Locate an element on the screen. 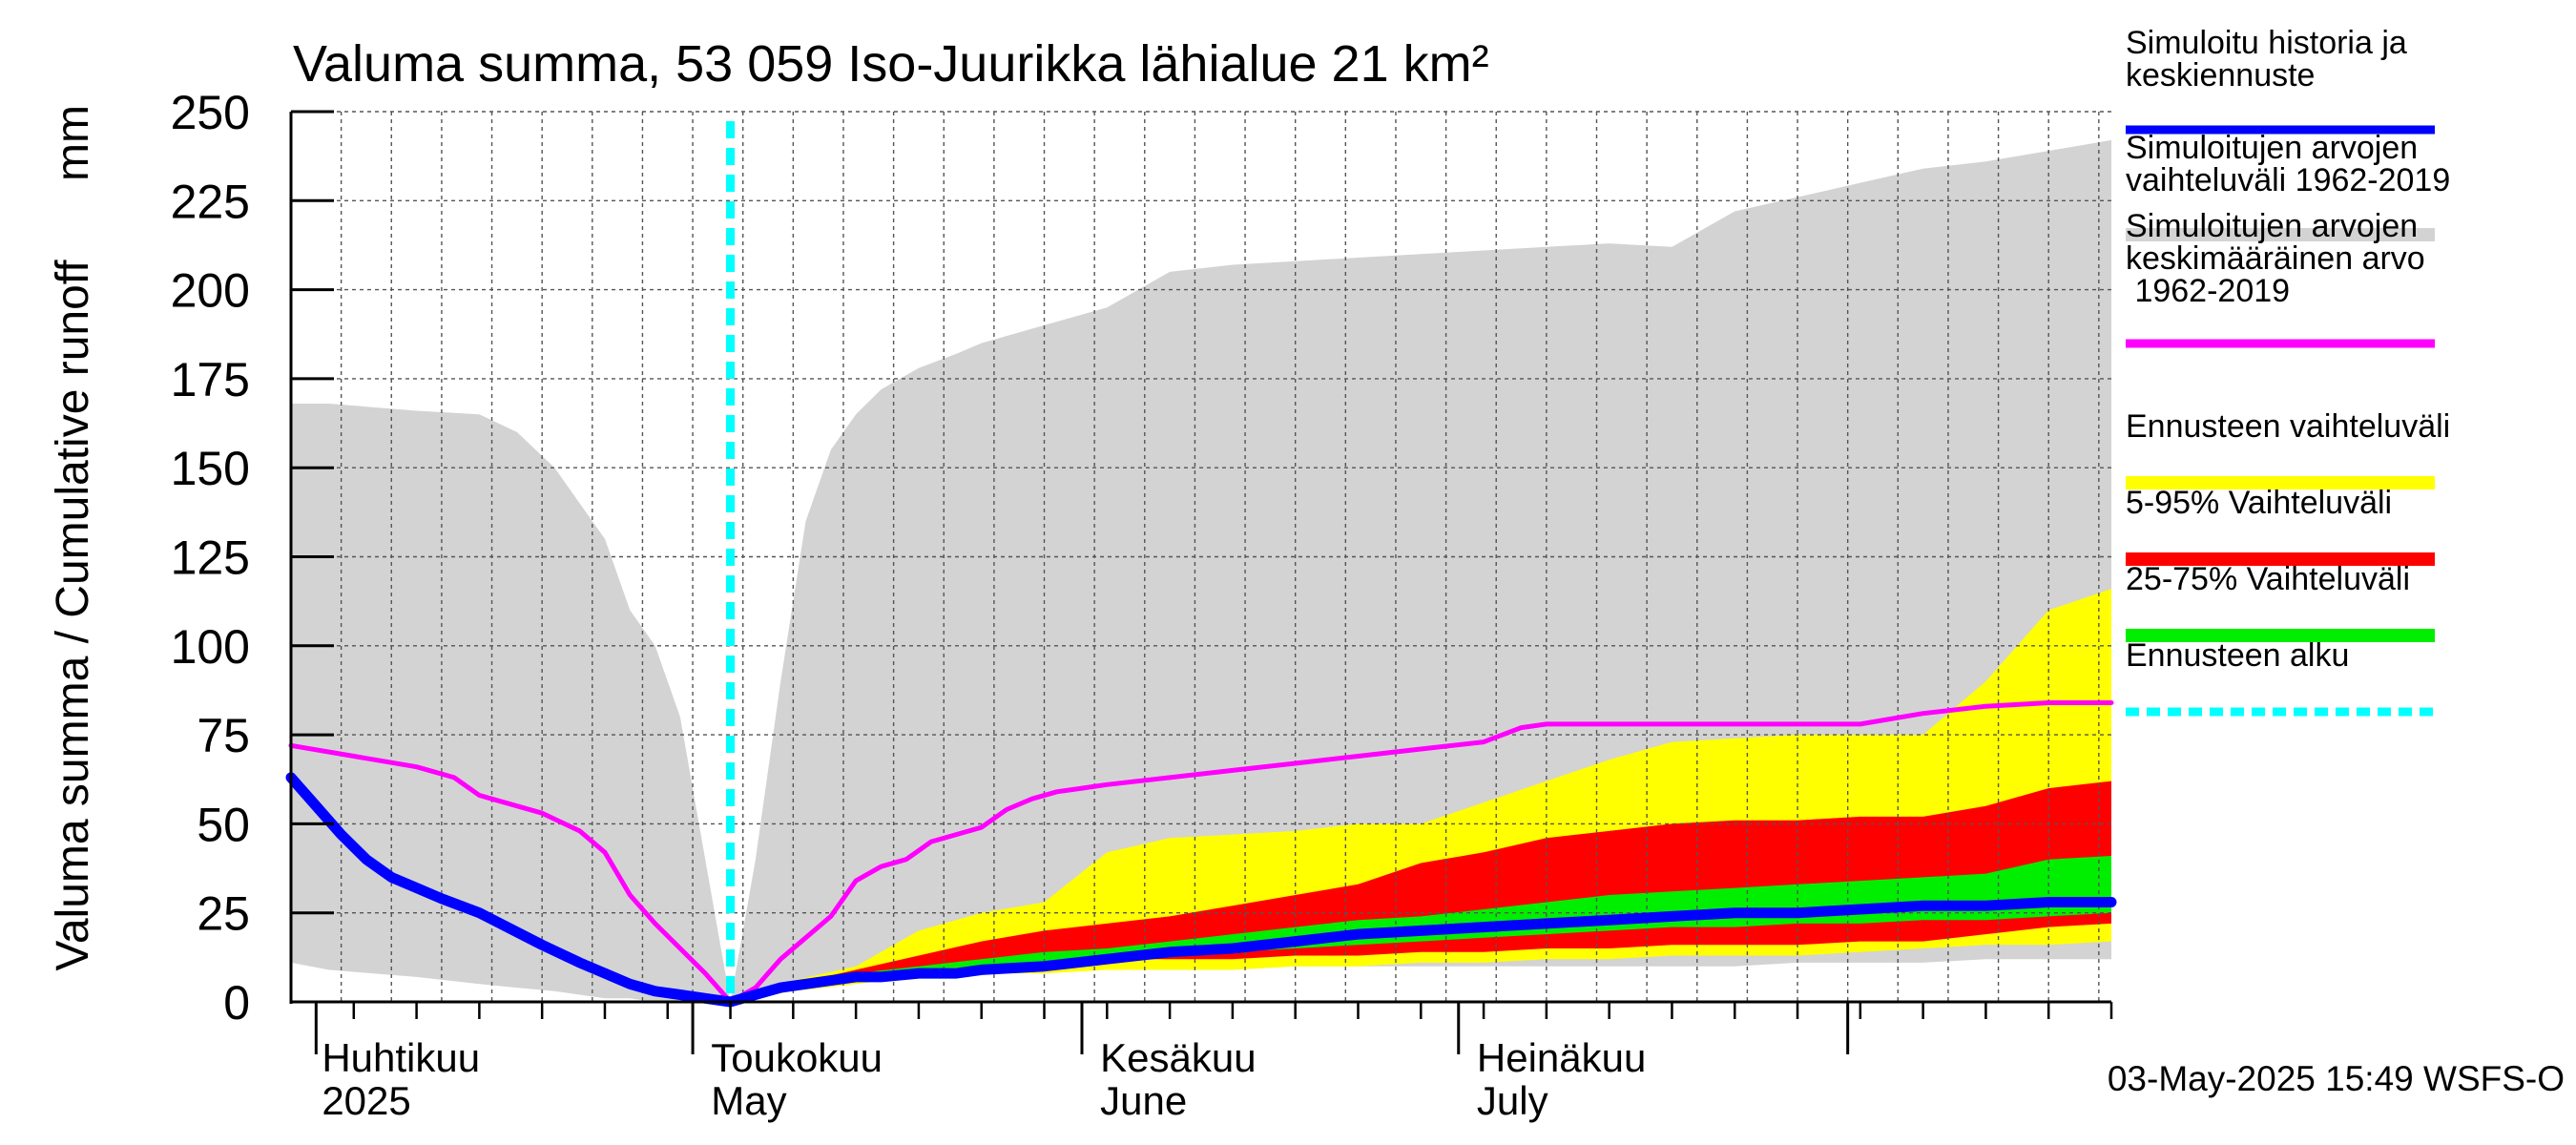 The width and height of the screenshot is (2576, 1145). y-tick-label: 150 is located at coordinates (210, 469).